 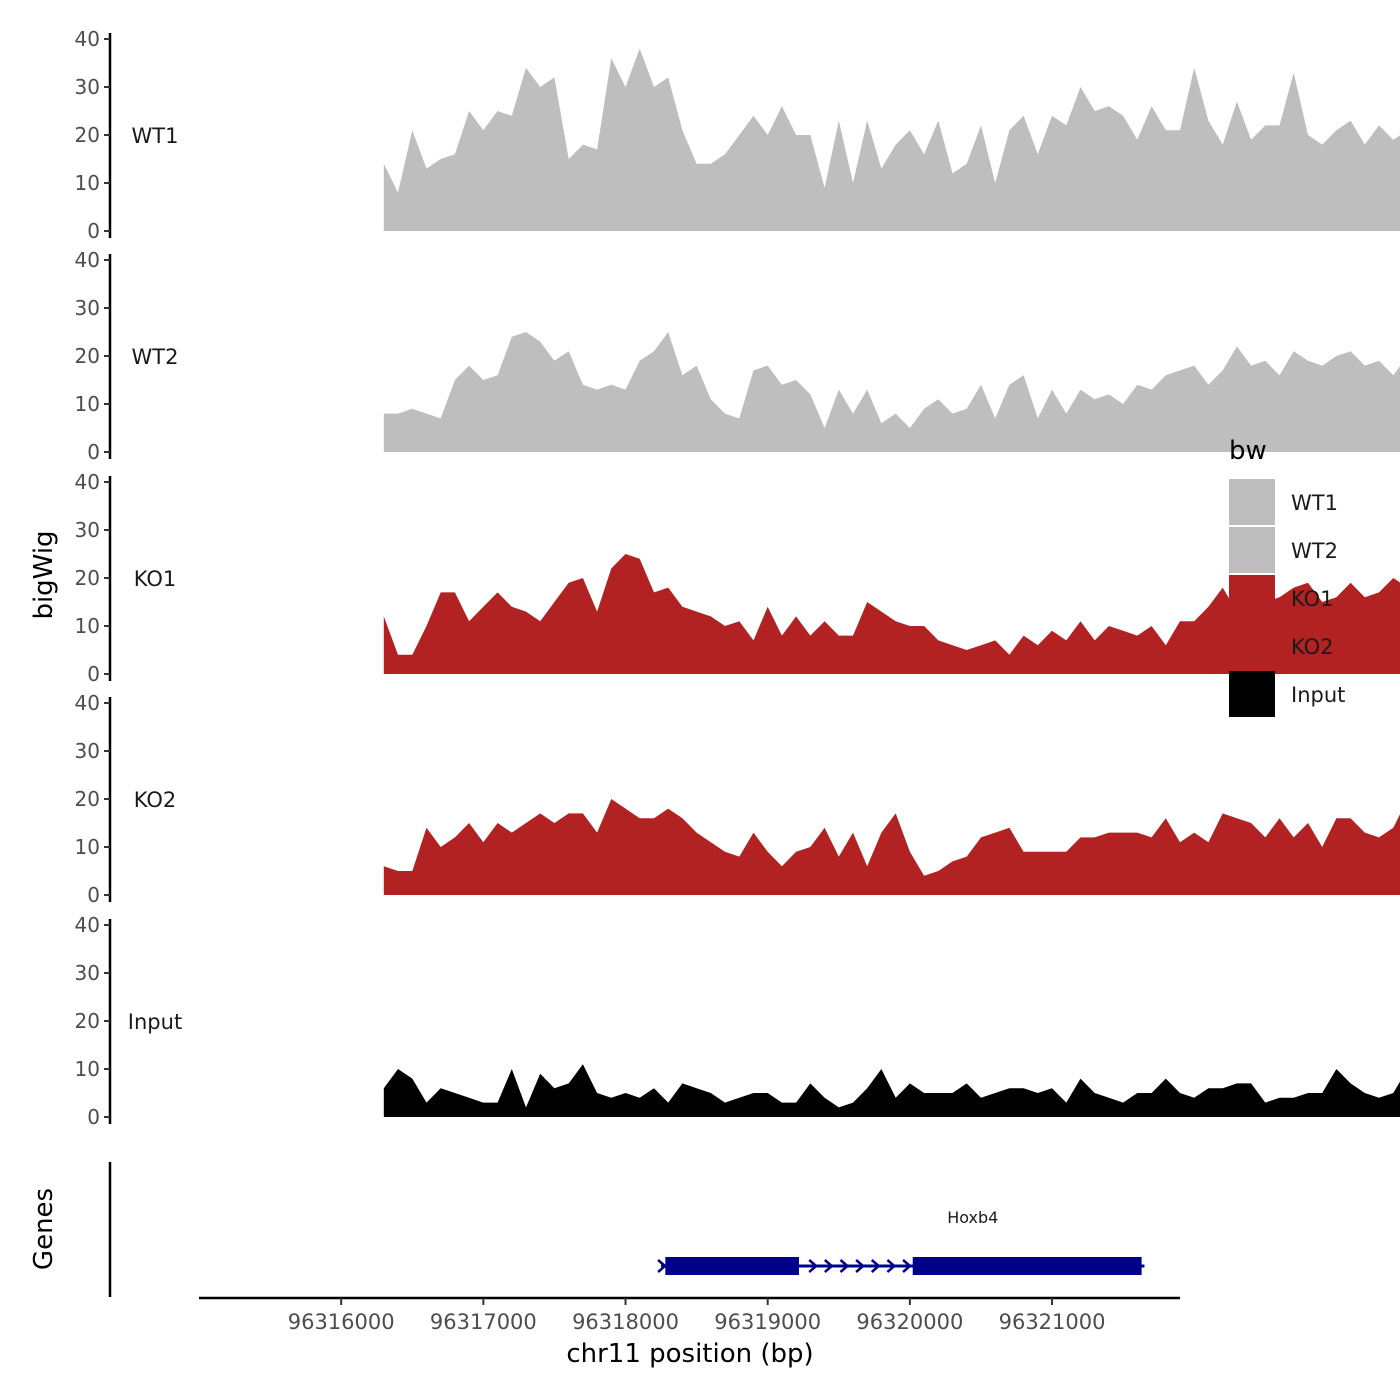 I want to click on x-tick-label: 96318000, so click(x=625, y=1322).